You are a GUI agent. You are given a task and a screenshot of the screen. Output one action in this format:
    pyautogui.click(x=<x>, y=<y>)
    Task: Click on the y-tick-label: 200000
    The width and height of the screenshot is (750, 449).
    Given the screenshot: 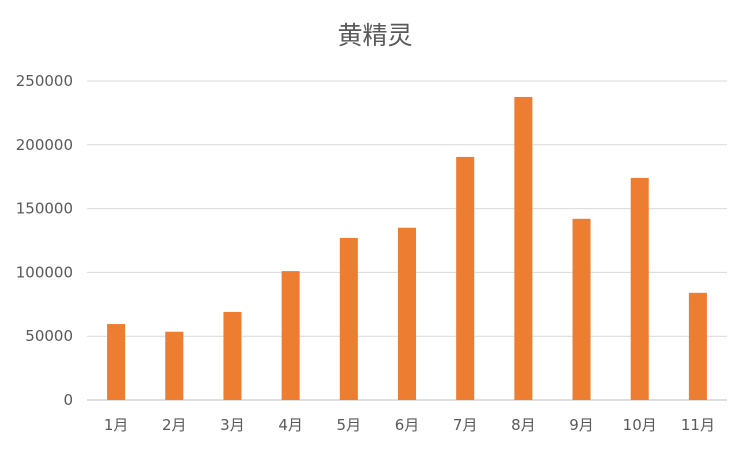 What is the action you would take?
    pyautogui.click(x=44, y=145)
    